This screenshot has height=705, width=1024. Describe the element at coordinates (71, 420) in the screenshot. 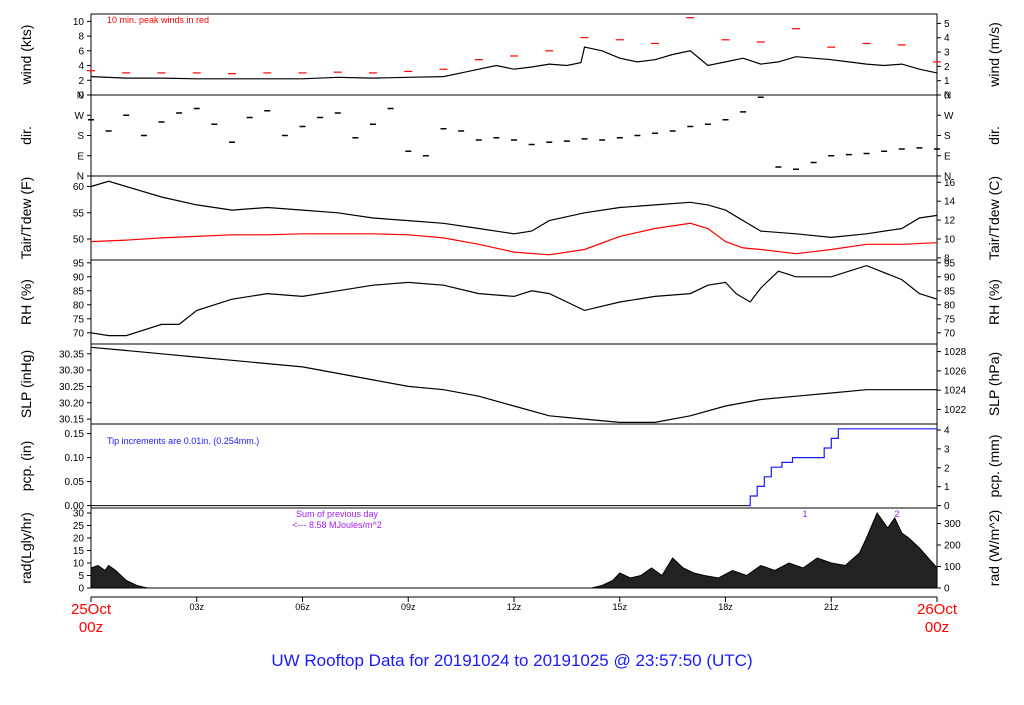

I see `slp-left-tick-label: 30.15` at that location.